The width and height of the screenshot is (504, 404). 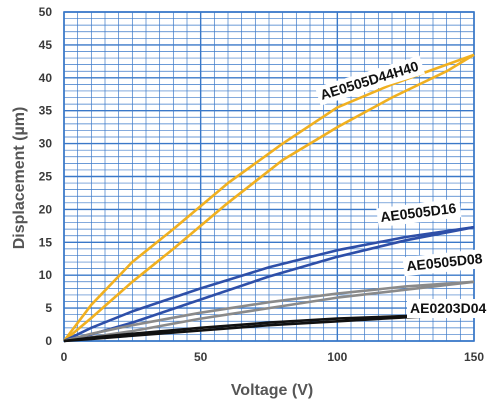 What do you see at coordinates (269, 311) in the screenshot?
I see `series-line-AE0505D08-down` at bounding box center [269, 311].